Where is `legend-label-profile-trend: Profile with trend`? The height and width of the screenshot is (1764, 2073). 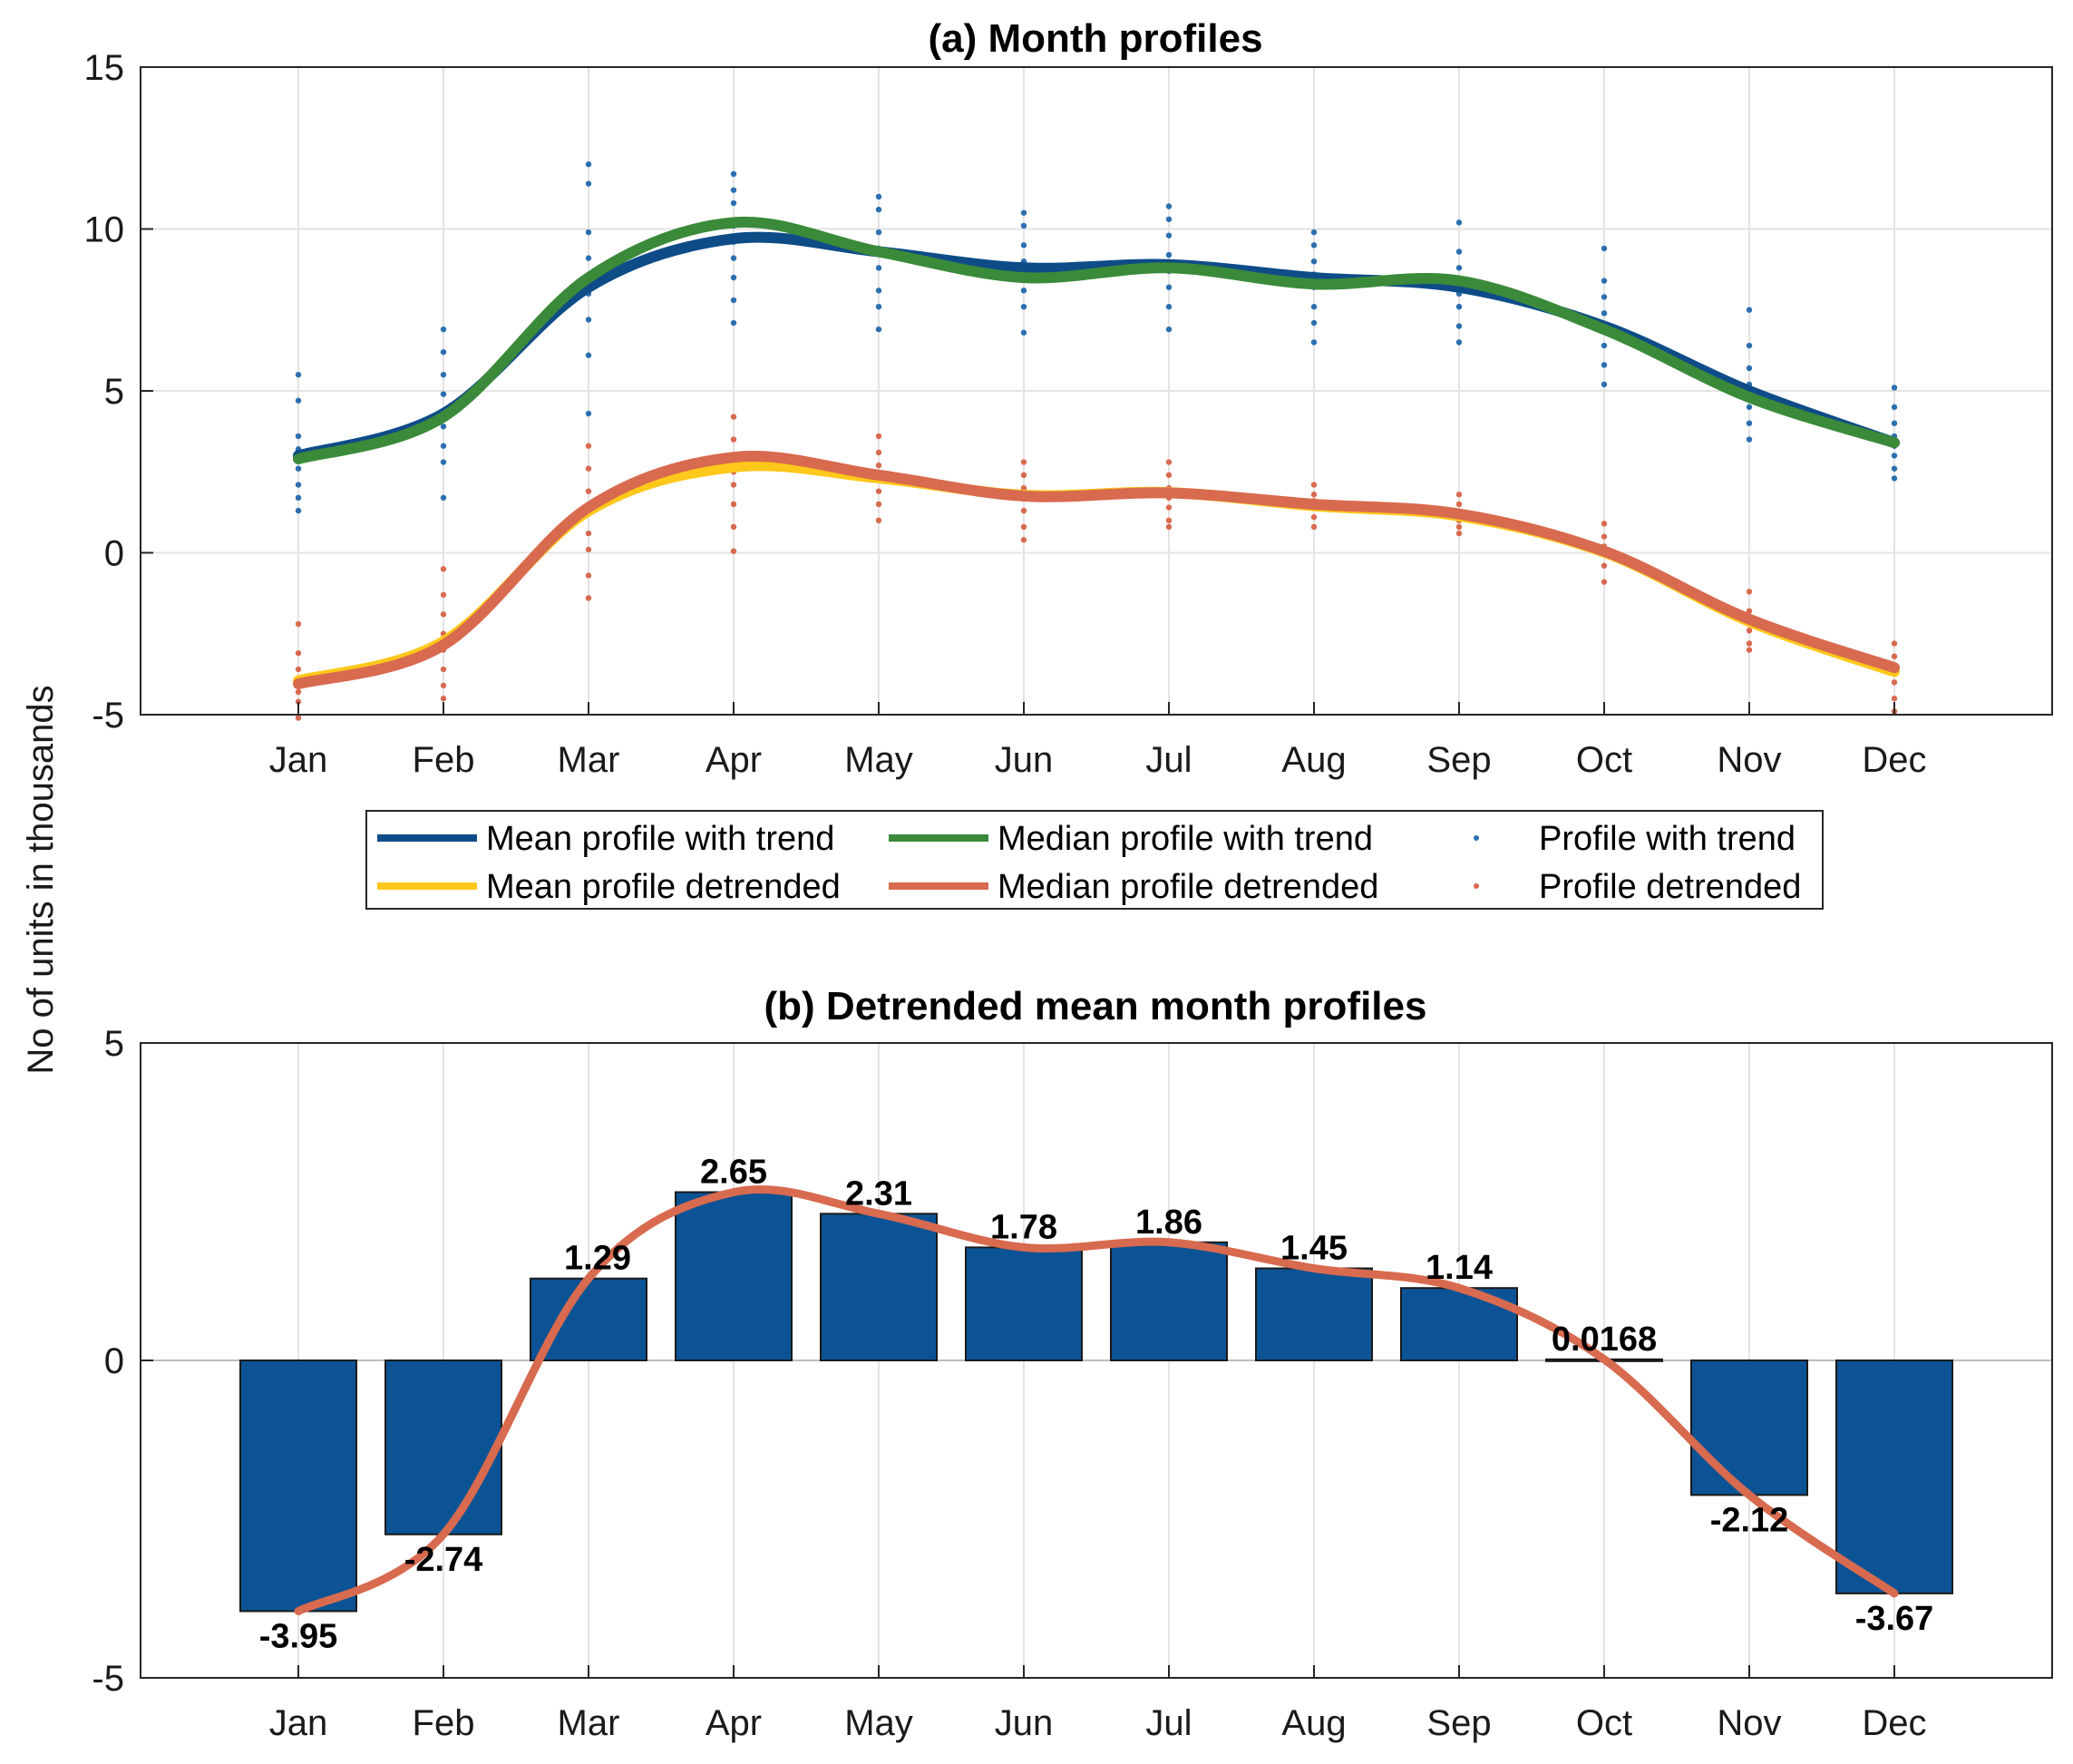 legend-label-profile-trend: Profile with trend is located at coordinates (1667, 839).